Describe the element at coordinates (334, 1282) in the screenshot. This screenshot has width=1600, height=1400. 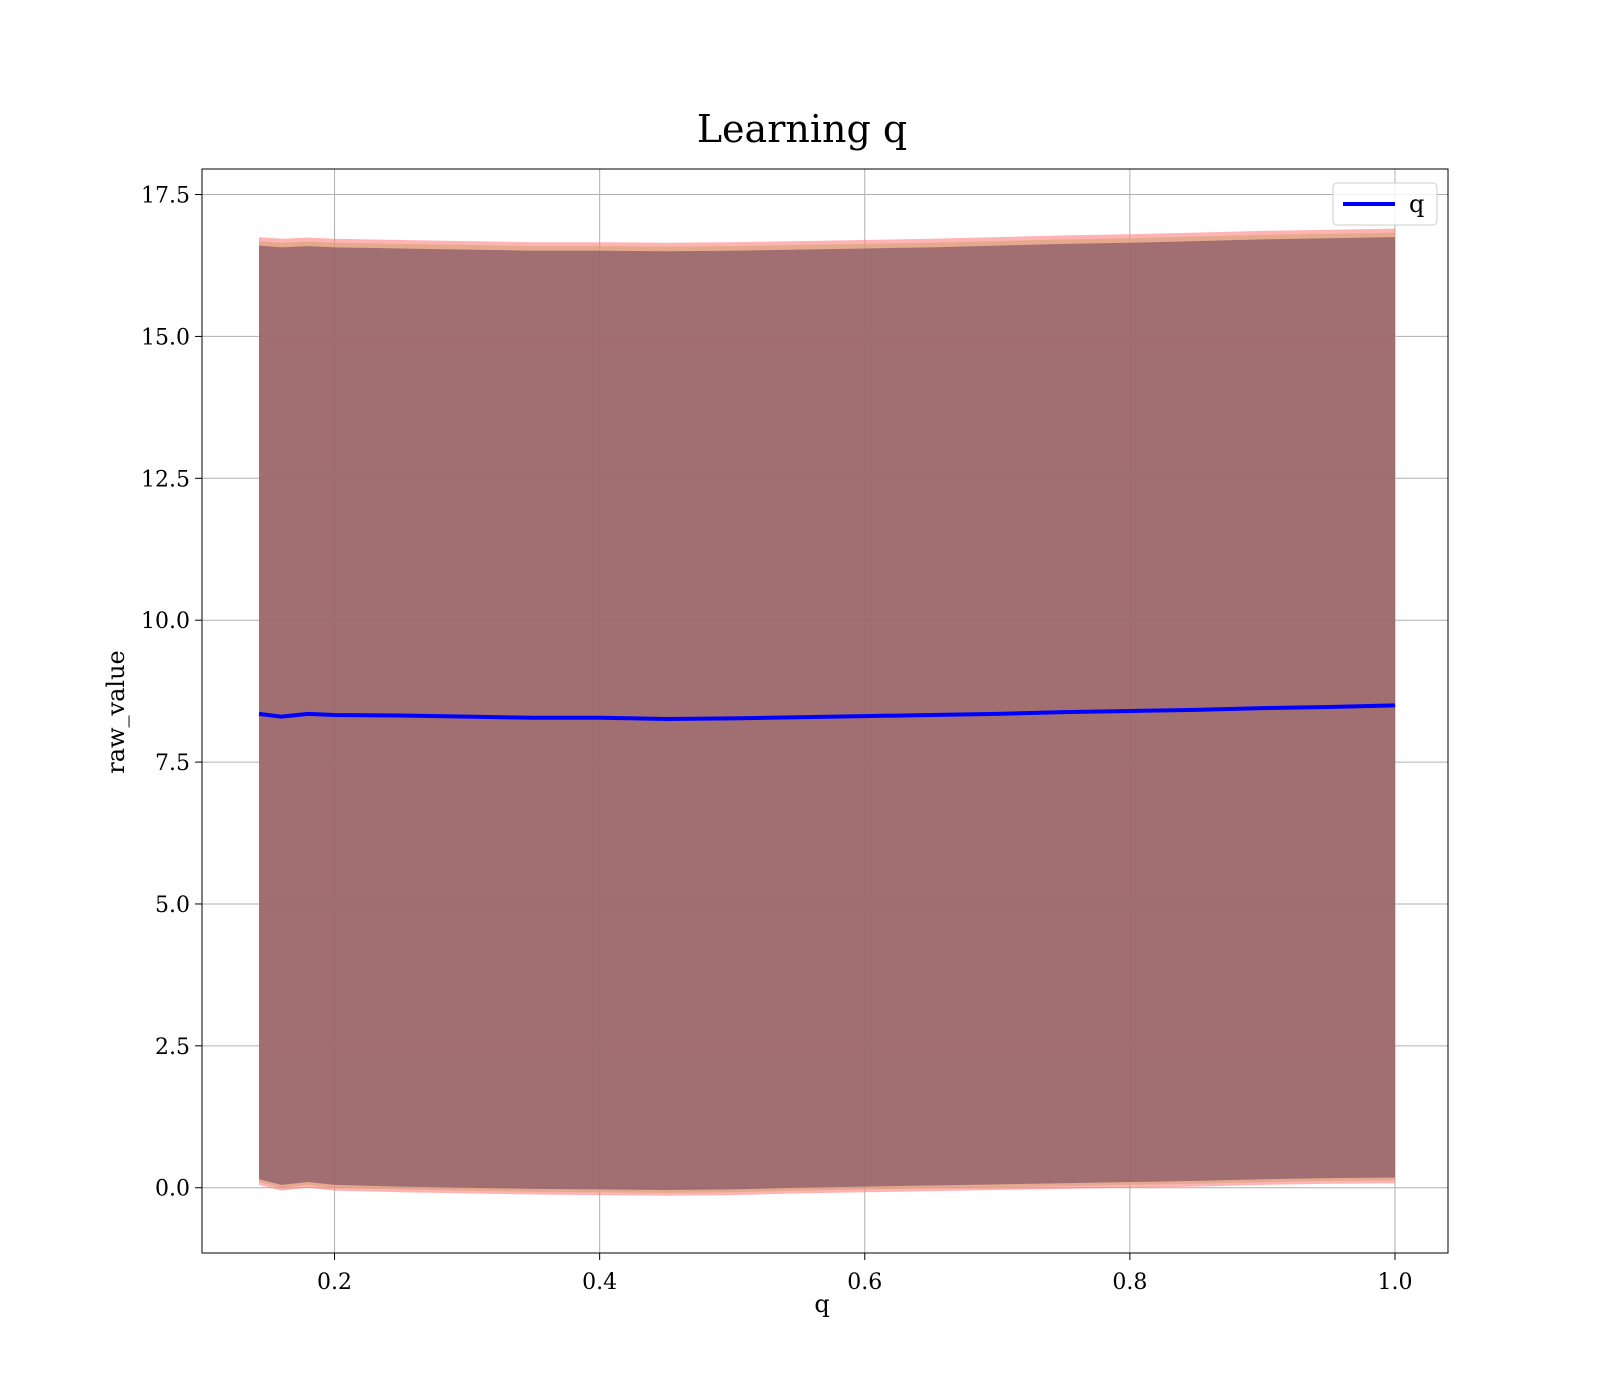
I see `x-tick-label-0: 0.2` at that location.